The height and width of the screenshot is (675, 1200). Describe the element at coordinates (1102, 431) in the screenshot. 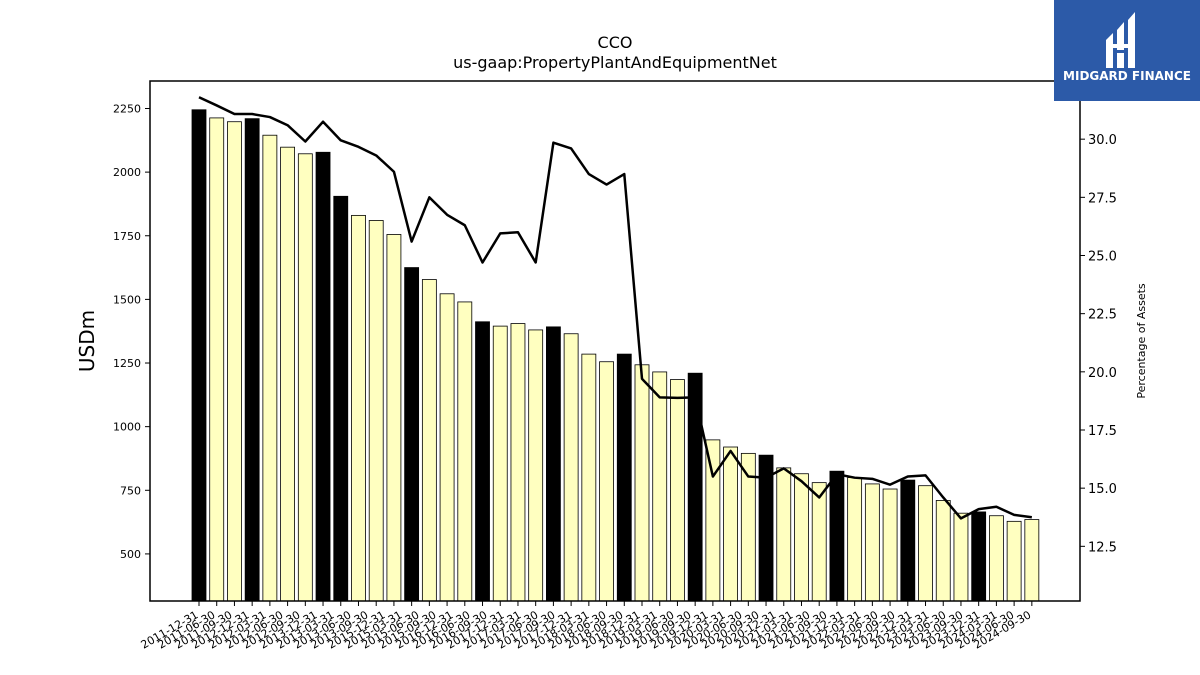

I see `y2-tick-label: 17.5` at that location.